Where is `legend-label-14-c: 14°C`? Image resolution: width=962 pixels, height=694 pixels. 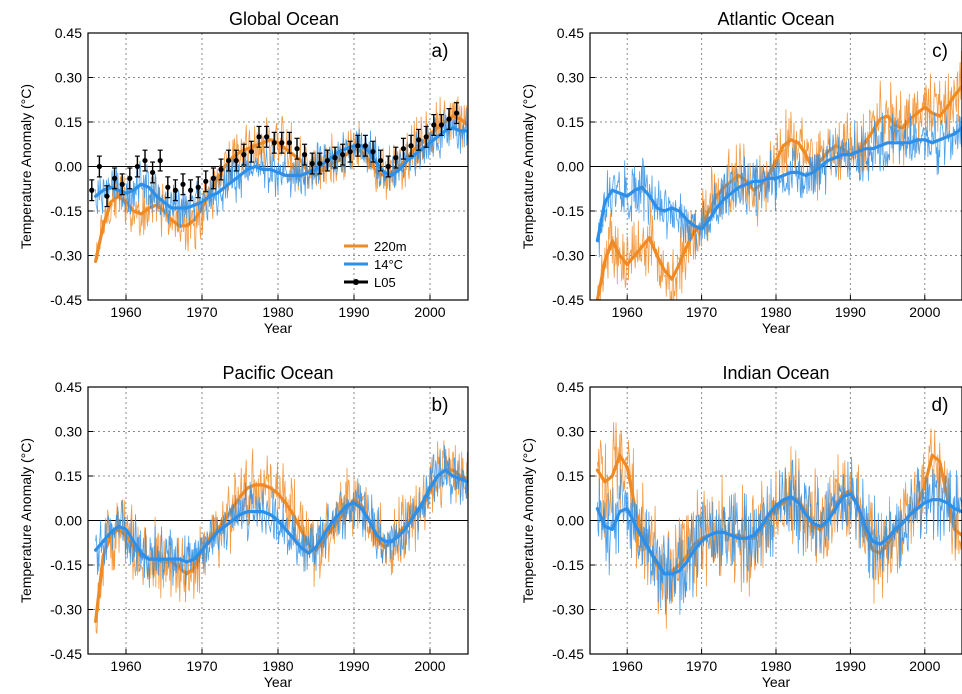 legend-label-14-c: 14°C is located at coordinates (388, 264).